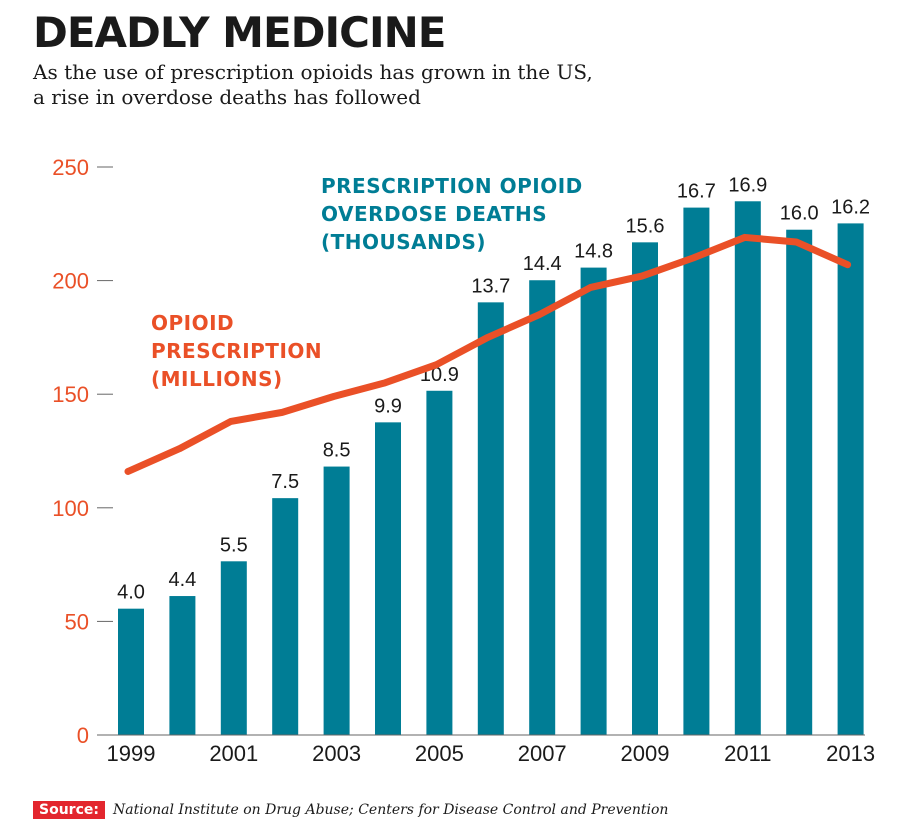  Describe the element at coordinates (131, 753) in the screenshot. I see `x-tick-label: 1999` at that location.